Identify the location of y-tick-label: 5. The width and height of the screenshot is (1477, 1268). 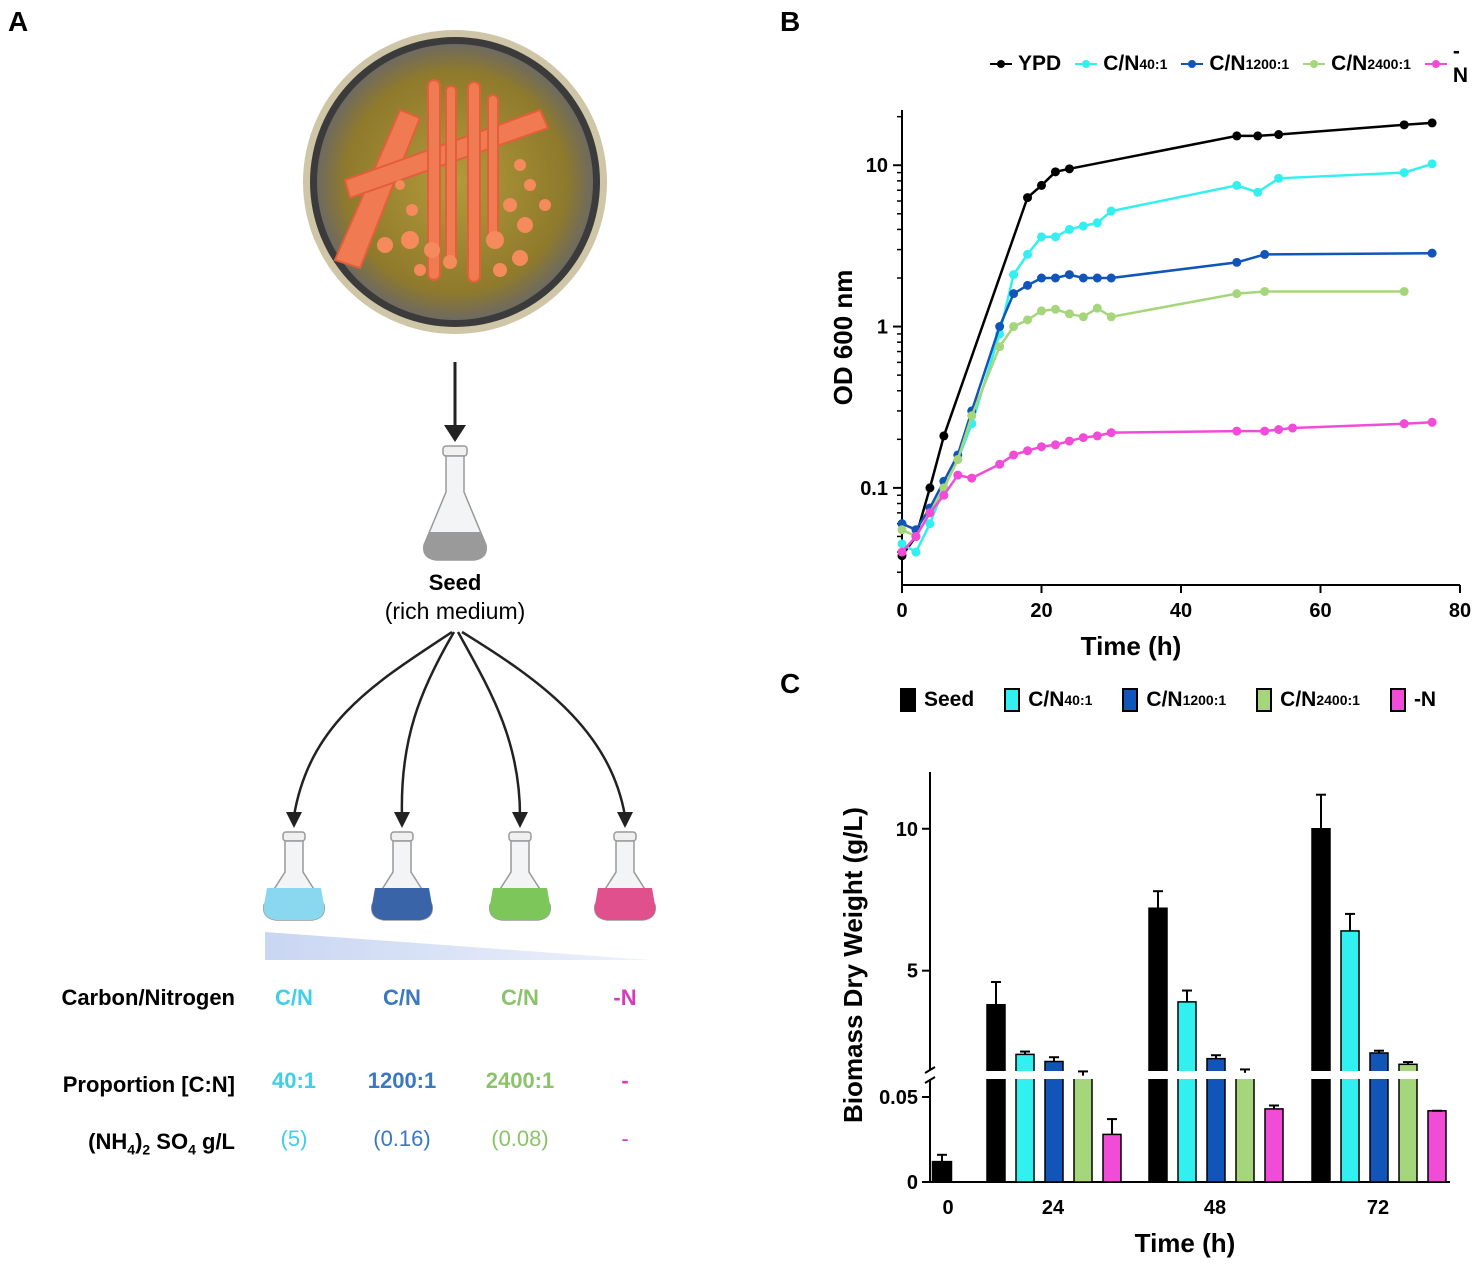
(912, 972).